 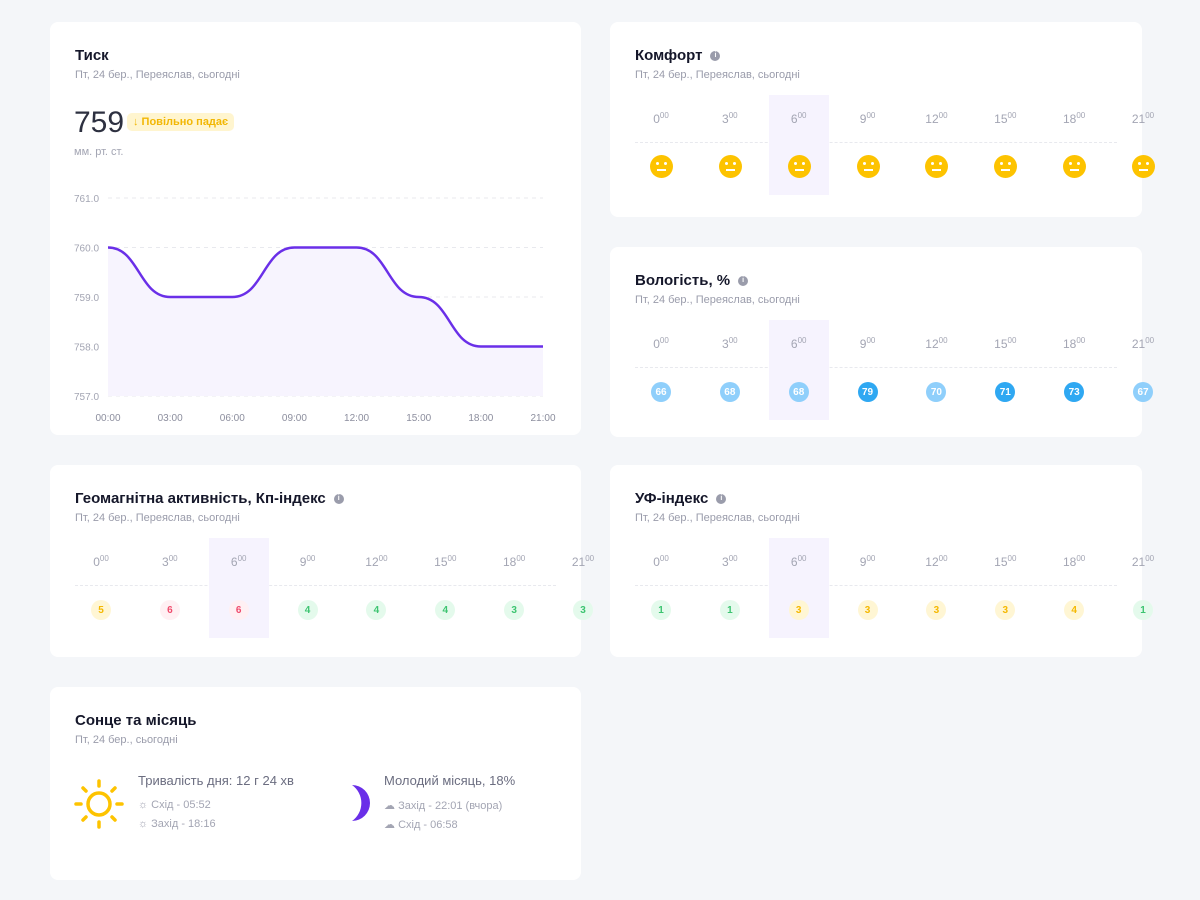 What do you see at coordinates (86, 348) in the screenshot?
I see `y-tick-label: 758.0` at bounding box center [86, 348].